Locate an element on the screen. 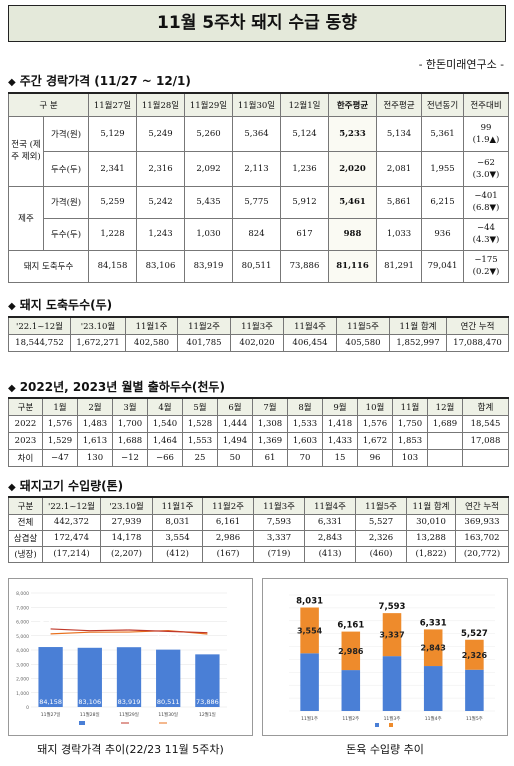 Image resolution: width=514 pixels, height=766 pixels. data-label: 5,260 is located at coordinates (129, 639).